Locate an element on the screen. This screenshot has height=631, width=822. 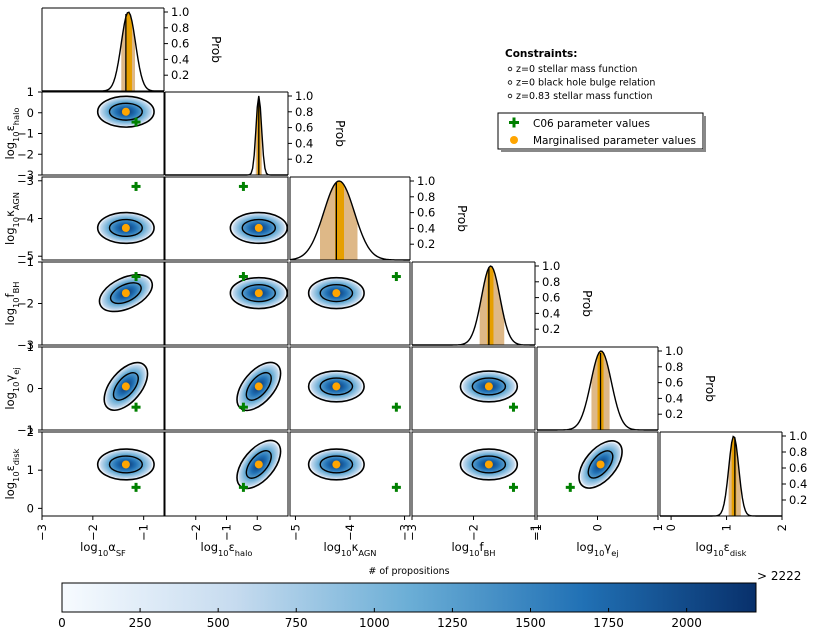
colorbar-tick-label: 250 is located at coordinates (140, 623).